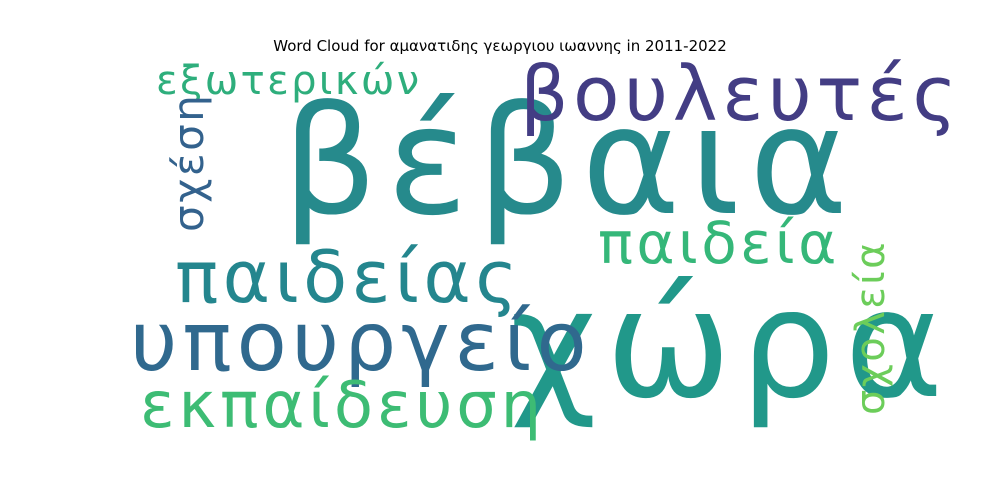  Describe the element at coordinates (188, 162) in the screenshot. I see `word-sxesi: σχέση` at that location.